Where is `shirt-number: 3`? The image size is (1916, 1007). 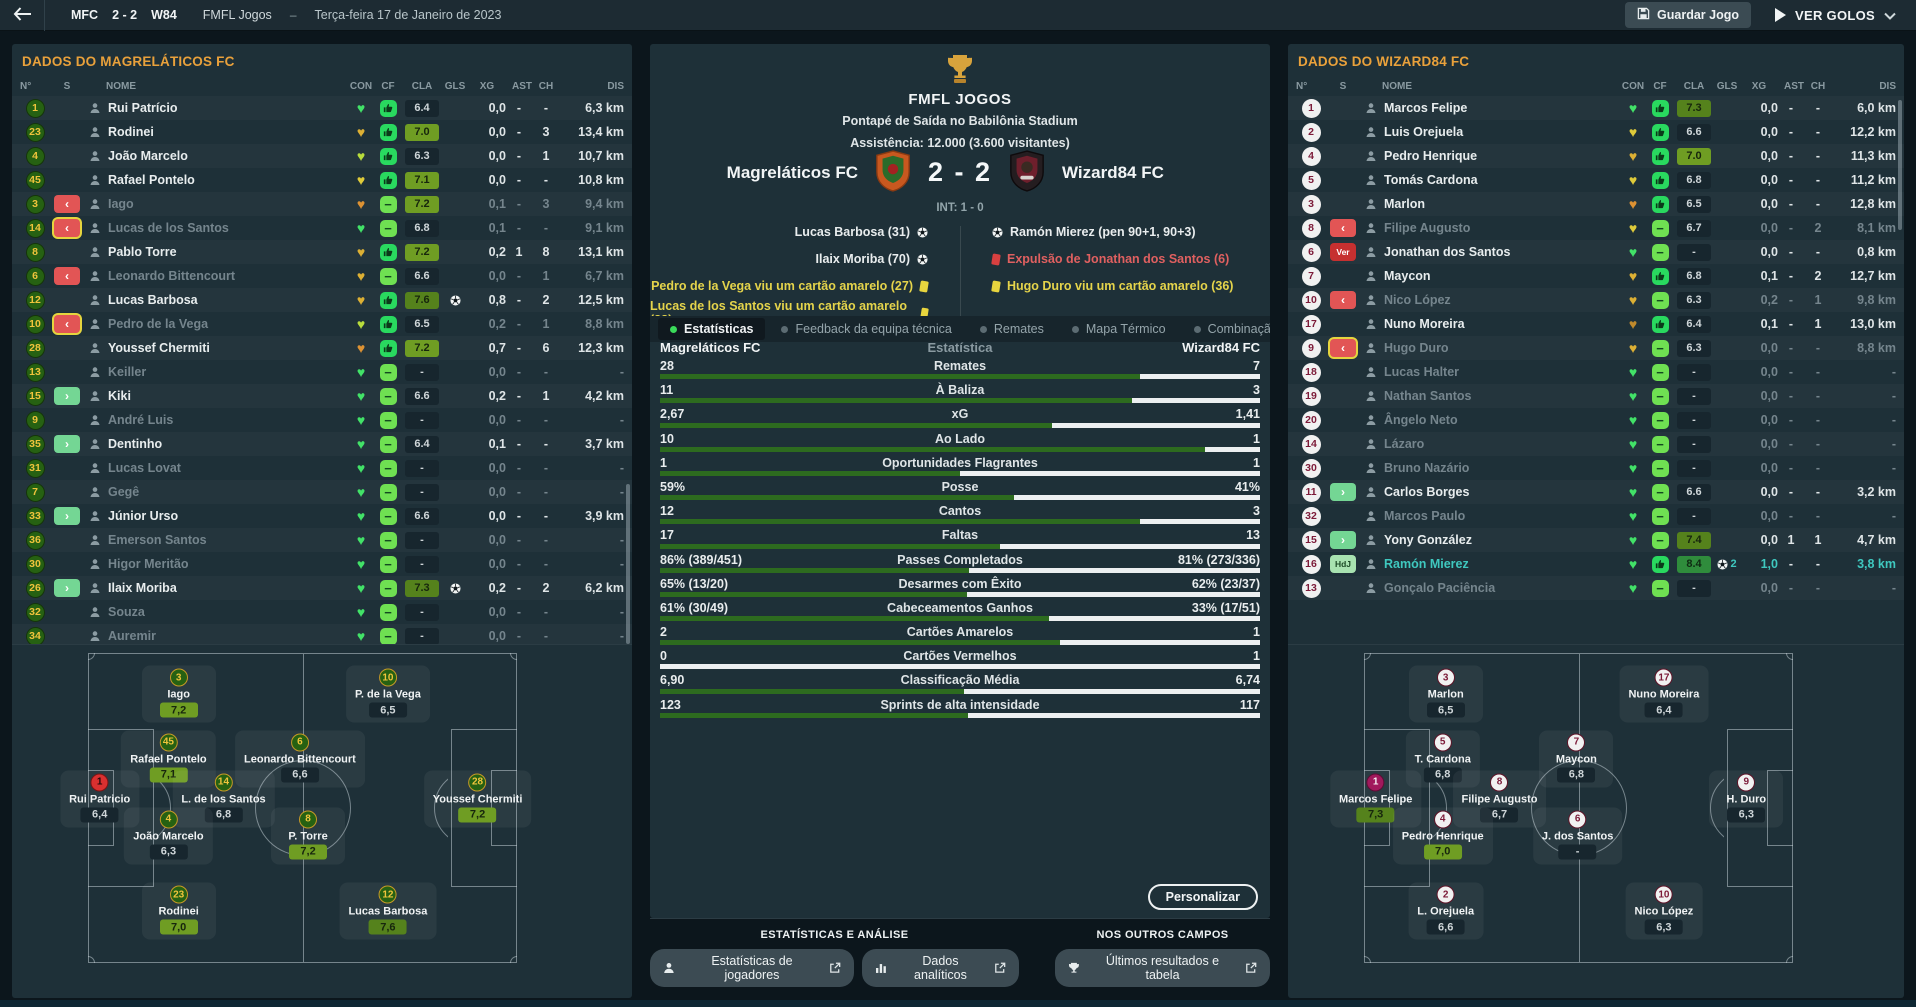
shirt-number: 3 is located at coordinates (1311, 204).